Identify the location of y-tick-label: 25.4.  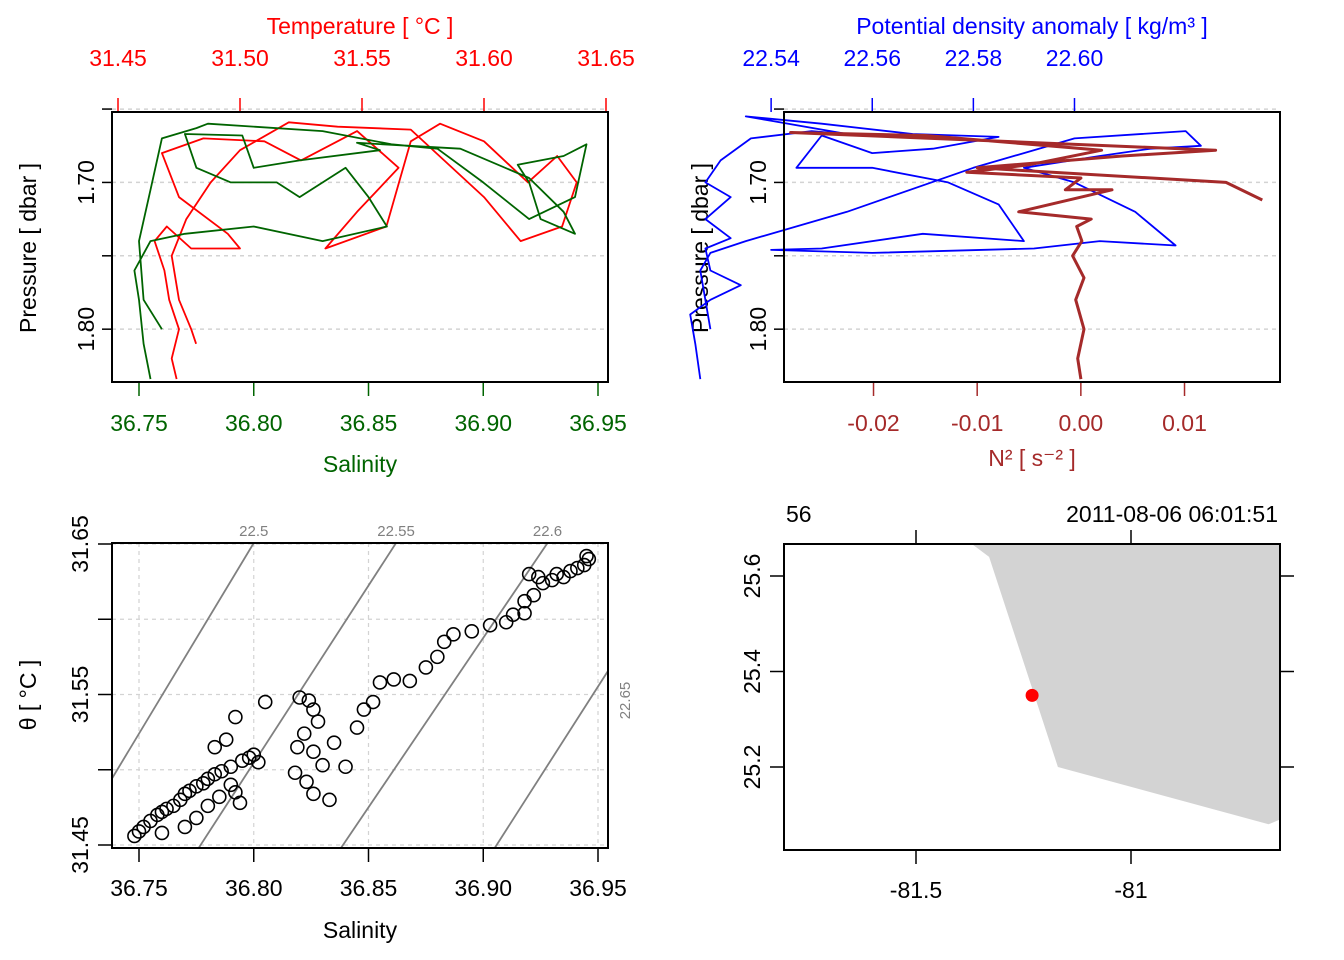
(752, 671).